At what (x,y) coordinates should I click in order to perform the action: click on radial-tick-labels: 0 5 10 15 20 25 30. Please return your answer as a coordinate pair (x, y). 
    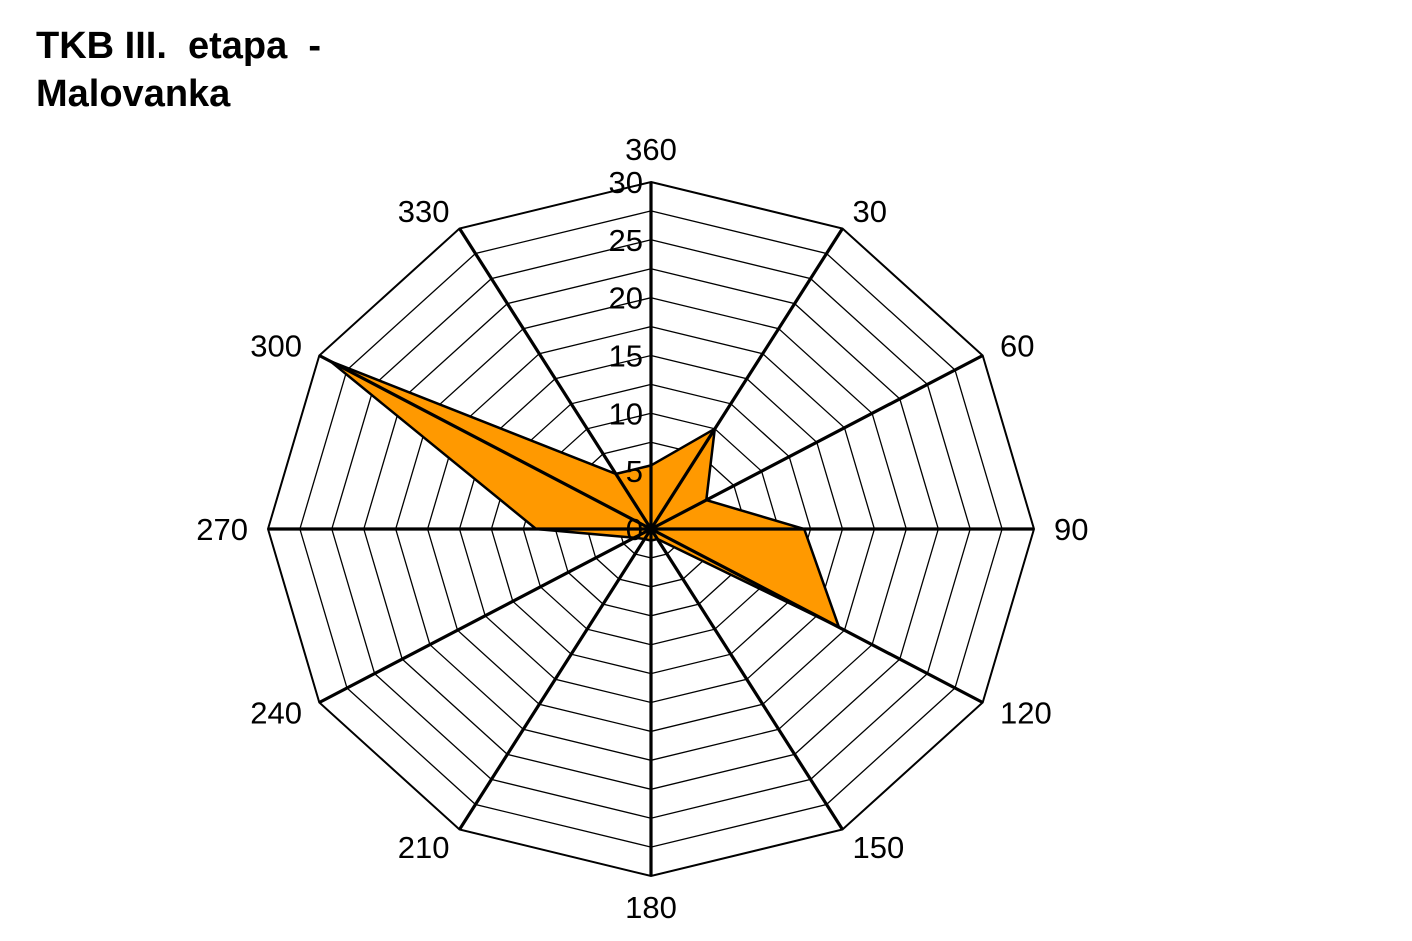
    Looking at the image, I should click on (626, 356).